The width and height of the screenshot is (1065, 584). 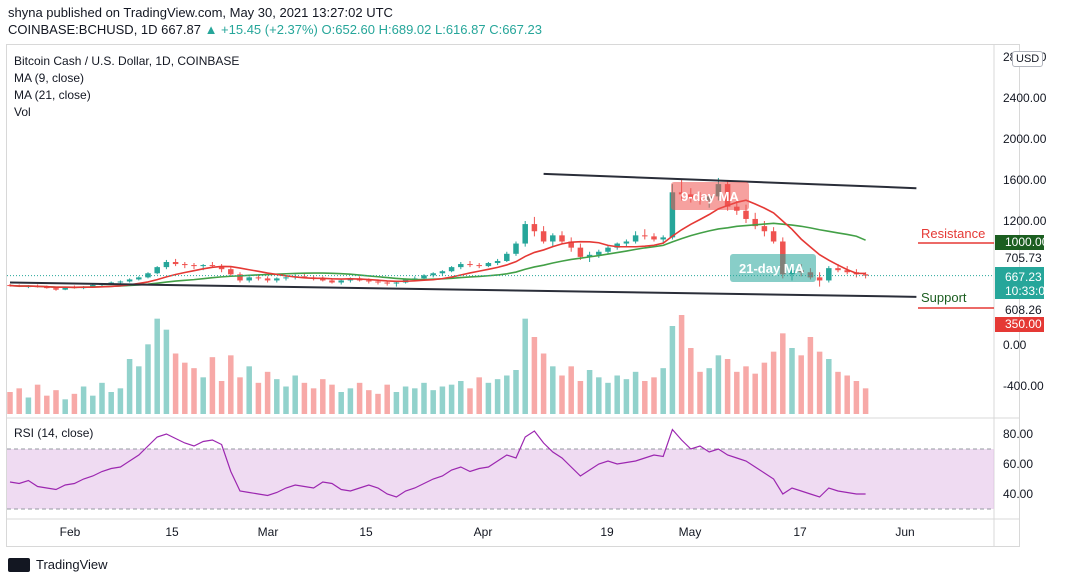 What do you see at coordinates (1018, 464) in the screenshot?
I see `rsi-tick-label: 60.00` at bounding box center [1018, 464].